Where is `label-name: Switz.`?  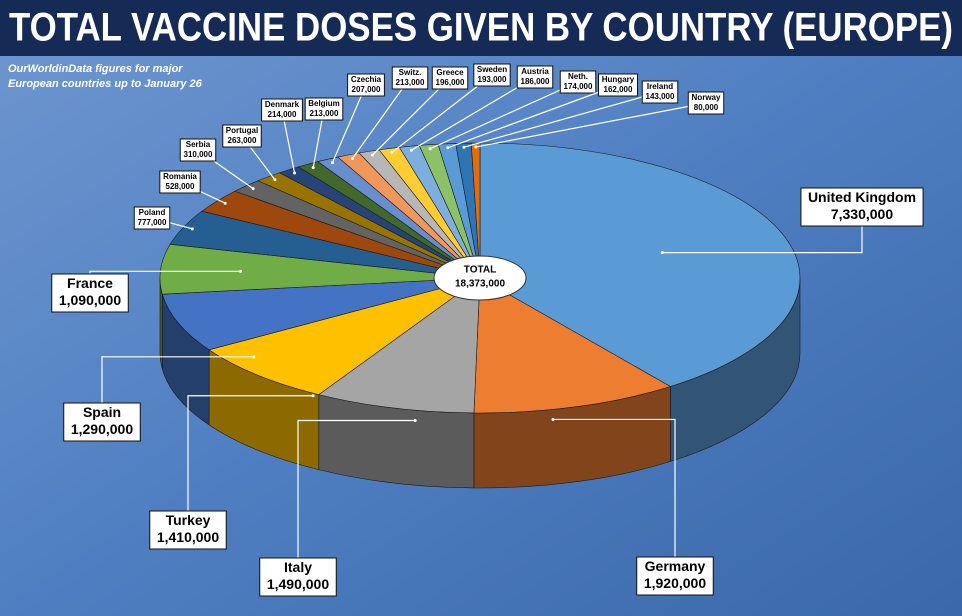 label-name: Switz. is located at coordinates (410, 72).